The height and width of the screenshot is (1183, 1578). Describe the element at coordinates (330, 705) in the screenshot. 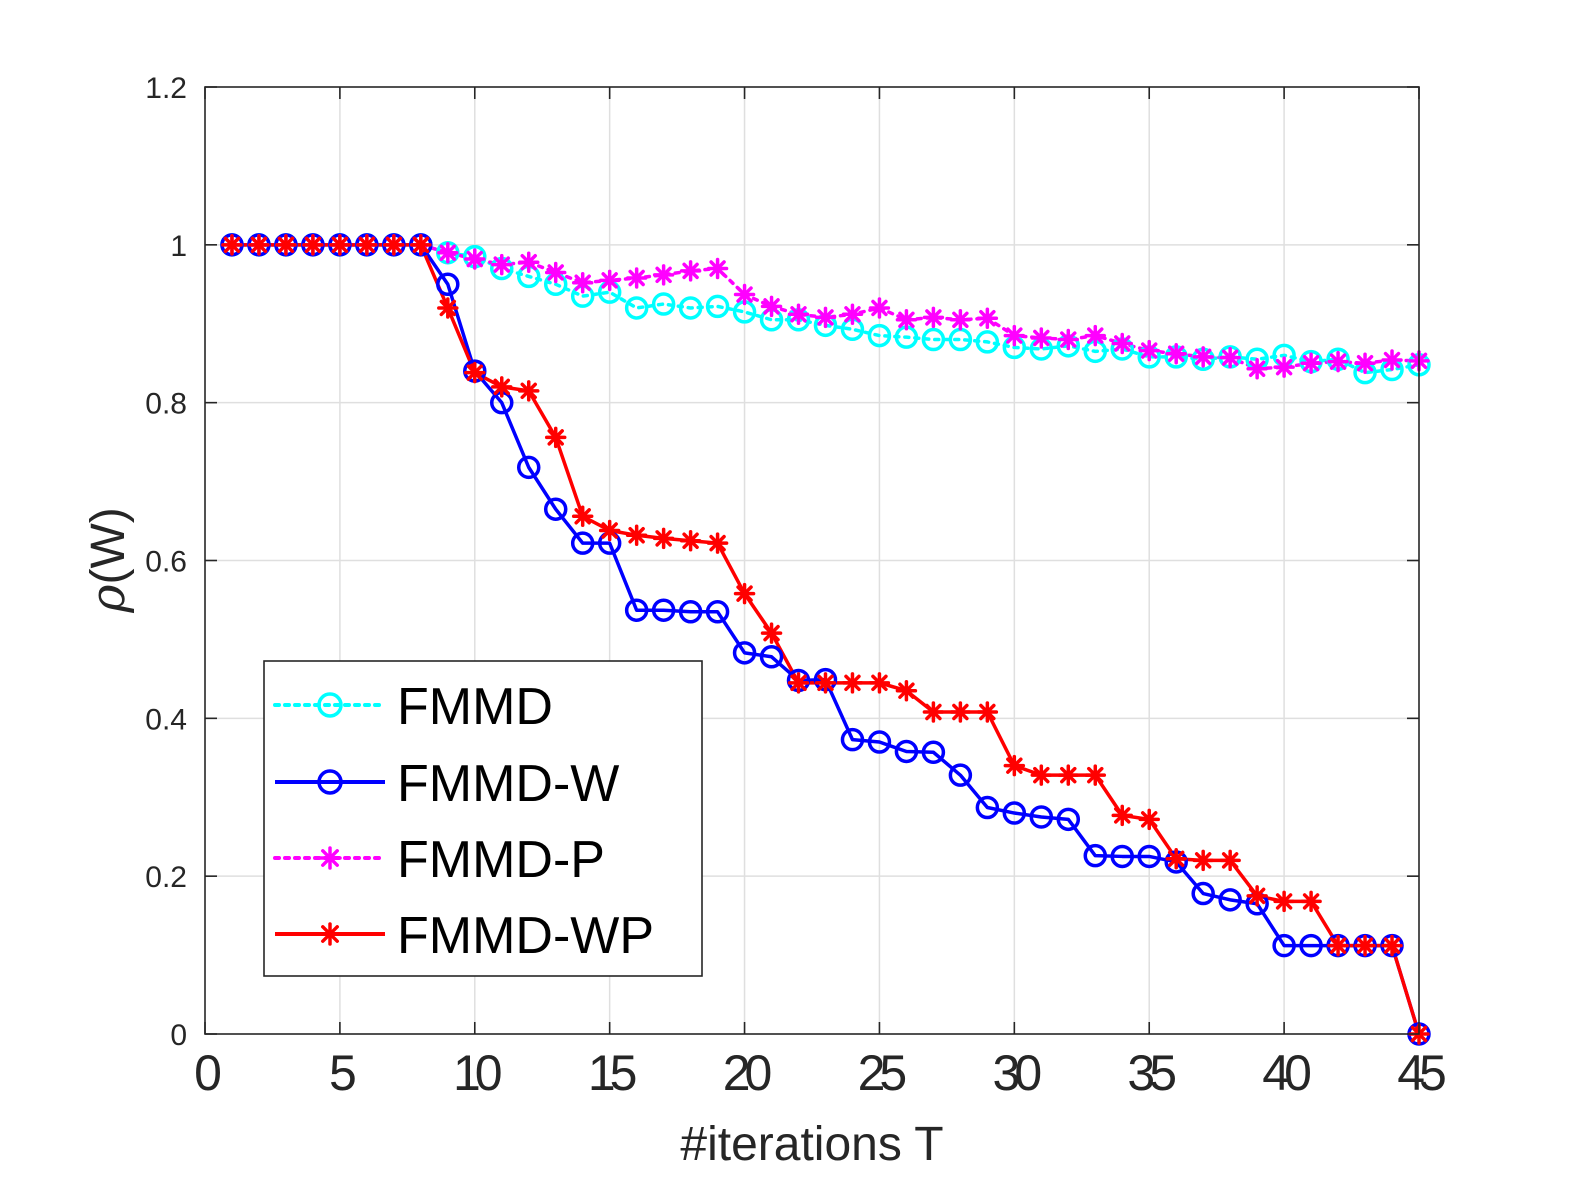

I see `legend-marker-fmmd` at that location.